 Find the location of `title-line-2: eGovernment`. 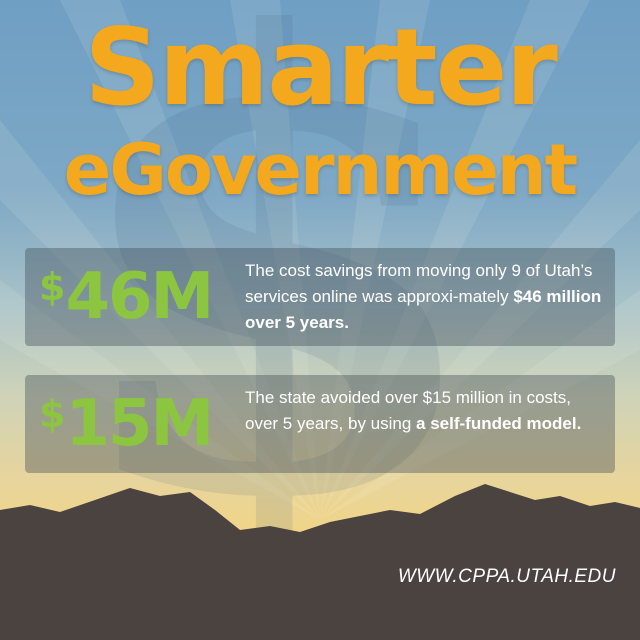

title-line-2: eGovernment is located at coordinates (320, 170).